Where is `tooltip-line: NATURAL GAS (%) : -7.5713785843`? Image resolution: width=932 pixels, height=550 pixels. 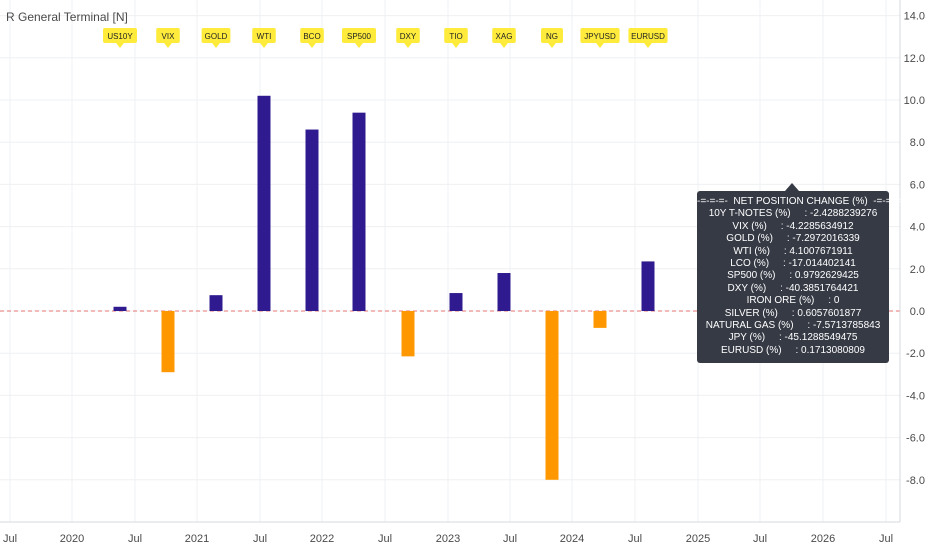
tooltip-line: NATURAL GAS (%) : -7.5713785843 is located at coordinates (793, 326).